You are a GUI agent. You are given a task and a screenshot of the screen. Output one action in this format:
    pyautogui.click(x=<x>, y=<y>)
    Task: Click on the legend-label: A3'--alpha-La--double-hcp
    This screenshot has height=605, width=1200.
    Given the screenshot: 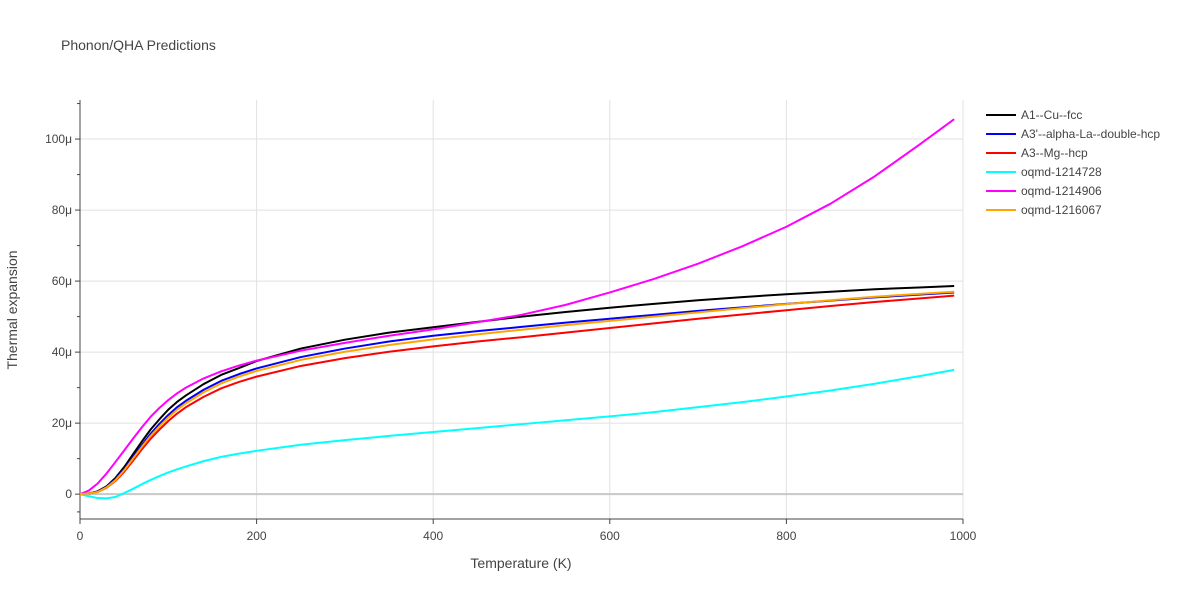 What is the action you would take?
    pyautogui.click(x=1090, y=134)
    